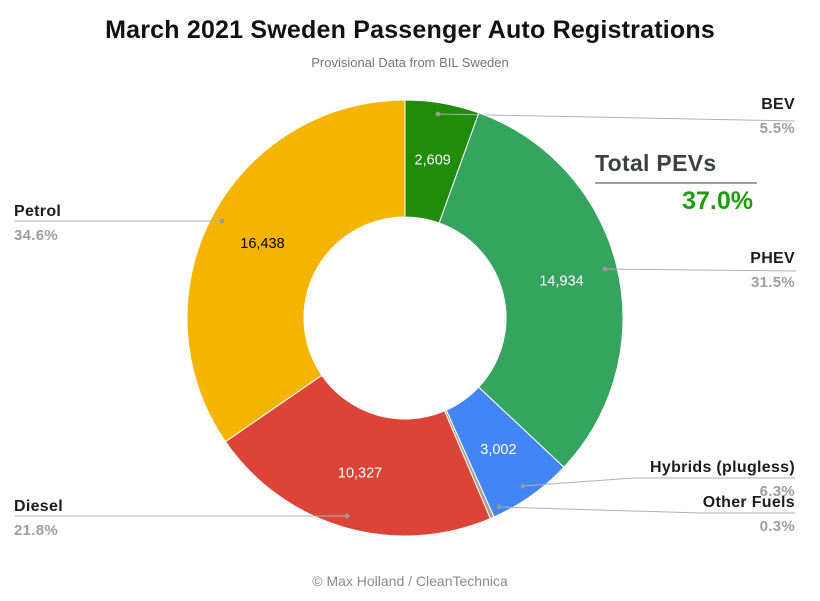 The height and width of the screenshot is (601, 820). I want to click on slice-value-label: 3,002, so click(498, 450).